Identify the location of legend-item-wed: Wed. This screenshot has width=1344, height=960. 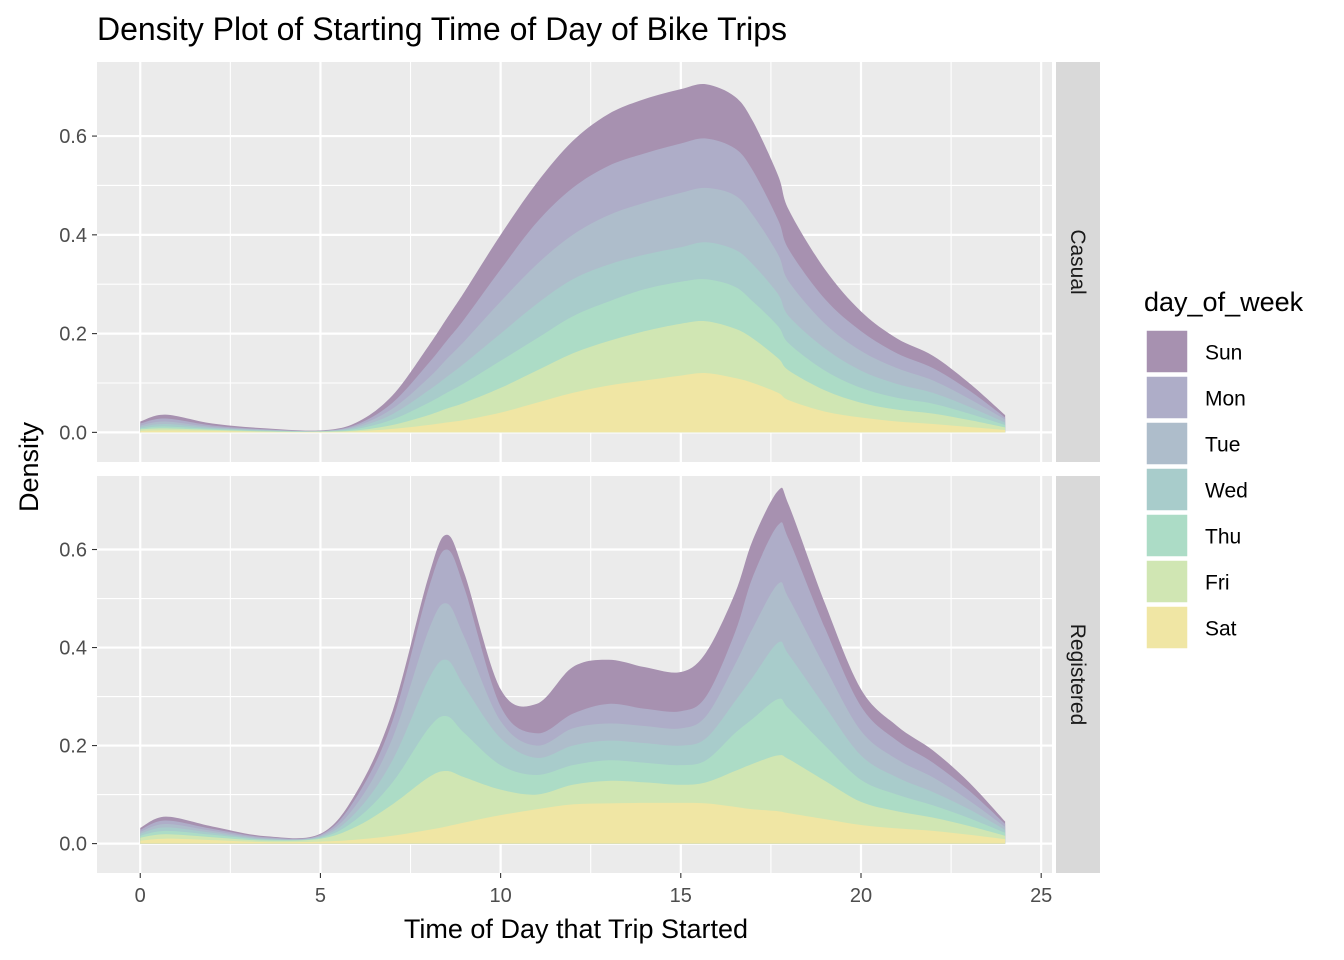
(1196, 489).